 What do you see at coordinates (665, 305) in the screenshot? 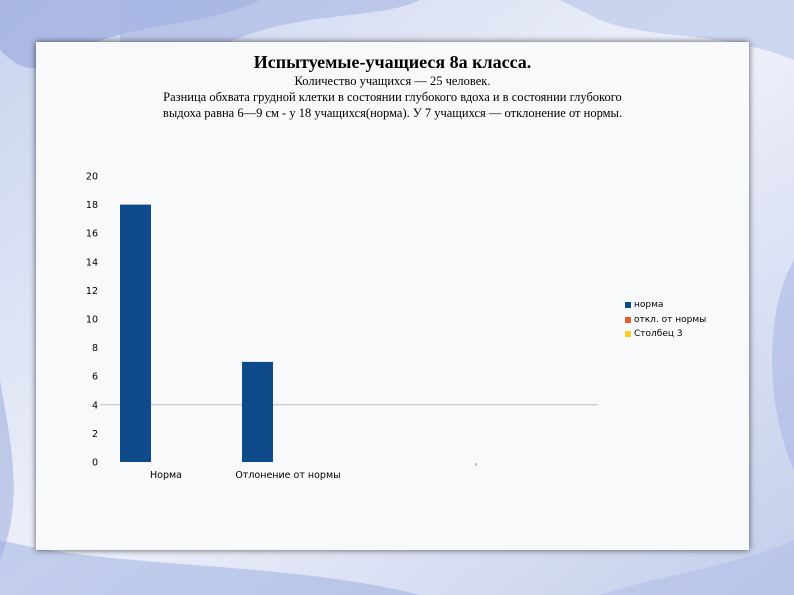
I see `legend-item-1: норма` at bounding box center [665, 305].